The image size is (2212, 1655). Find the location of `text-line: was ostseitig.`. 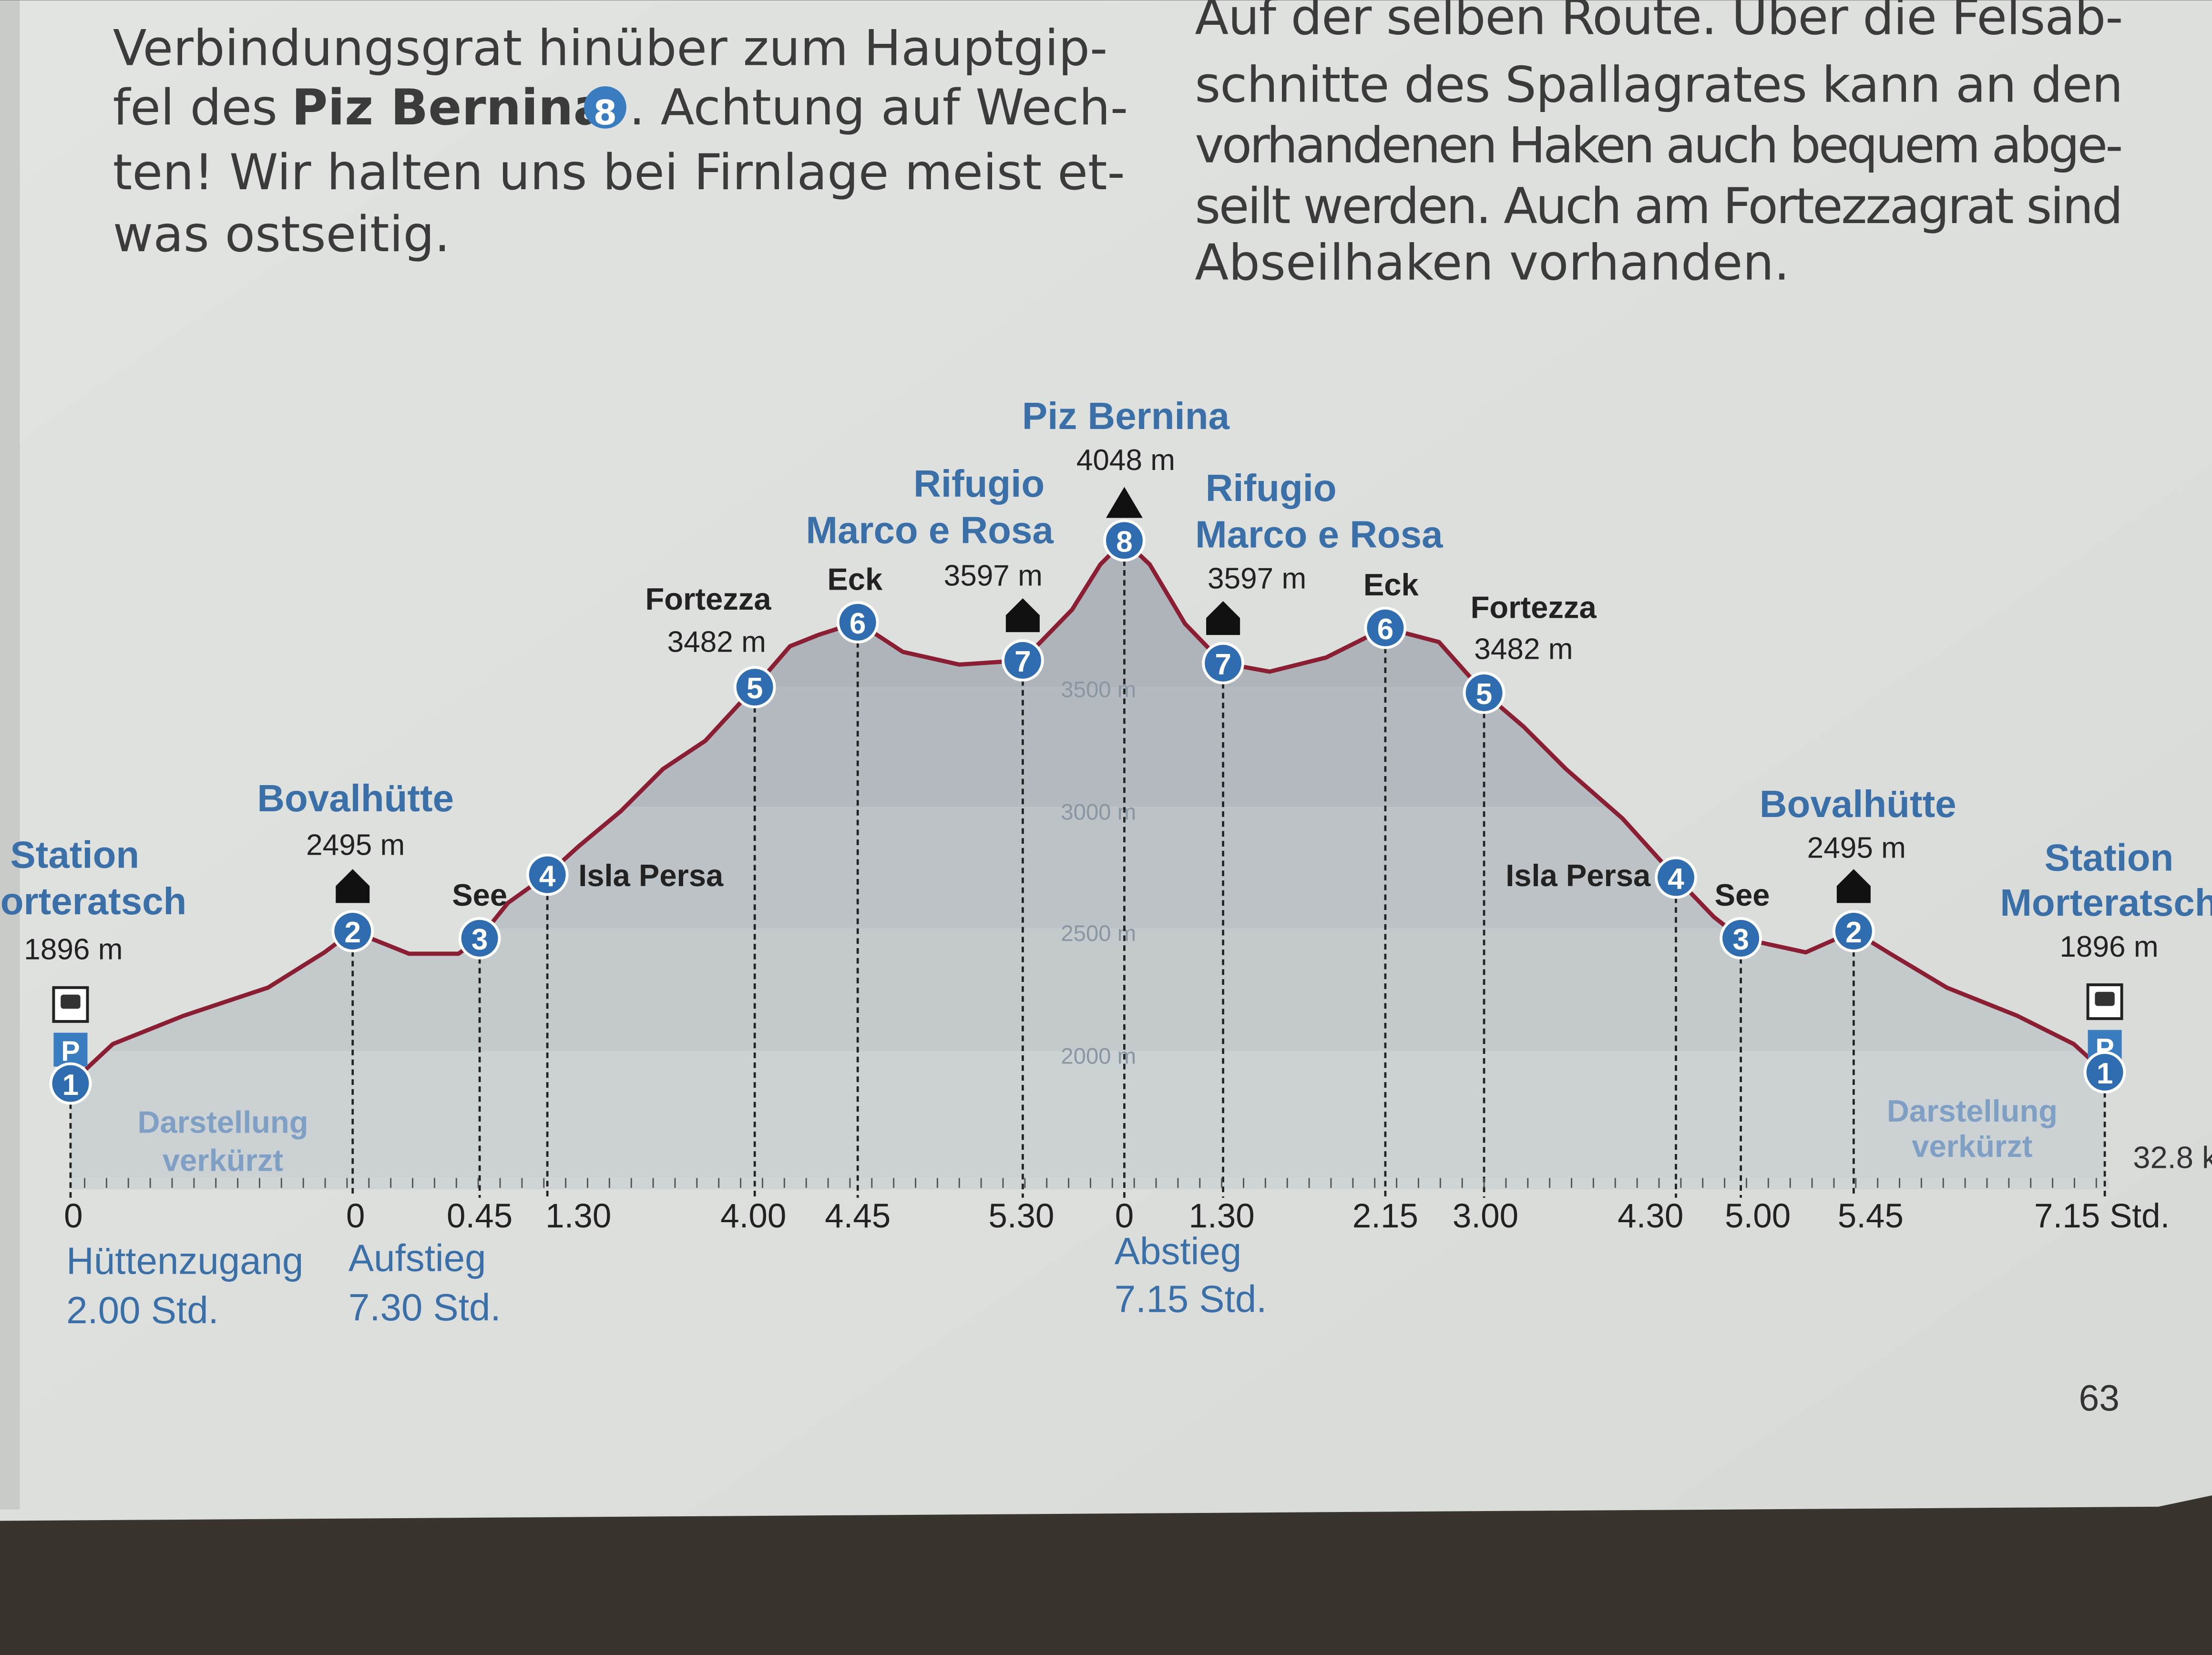

text-line: was ostseitig. is located at coordinates (281, 235).